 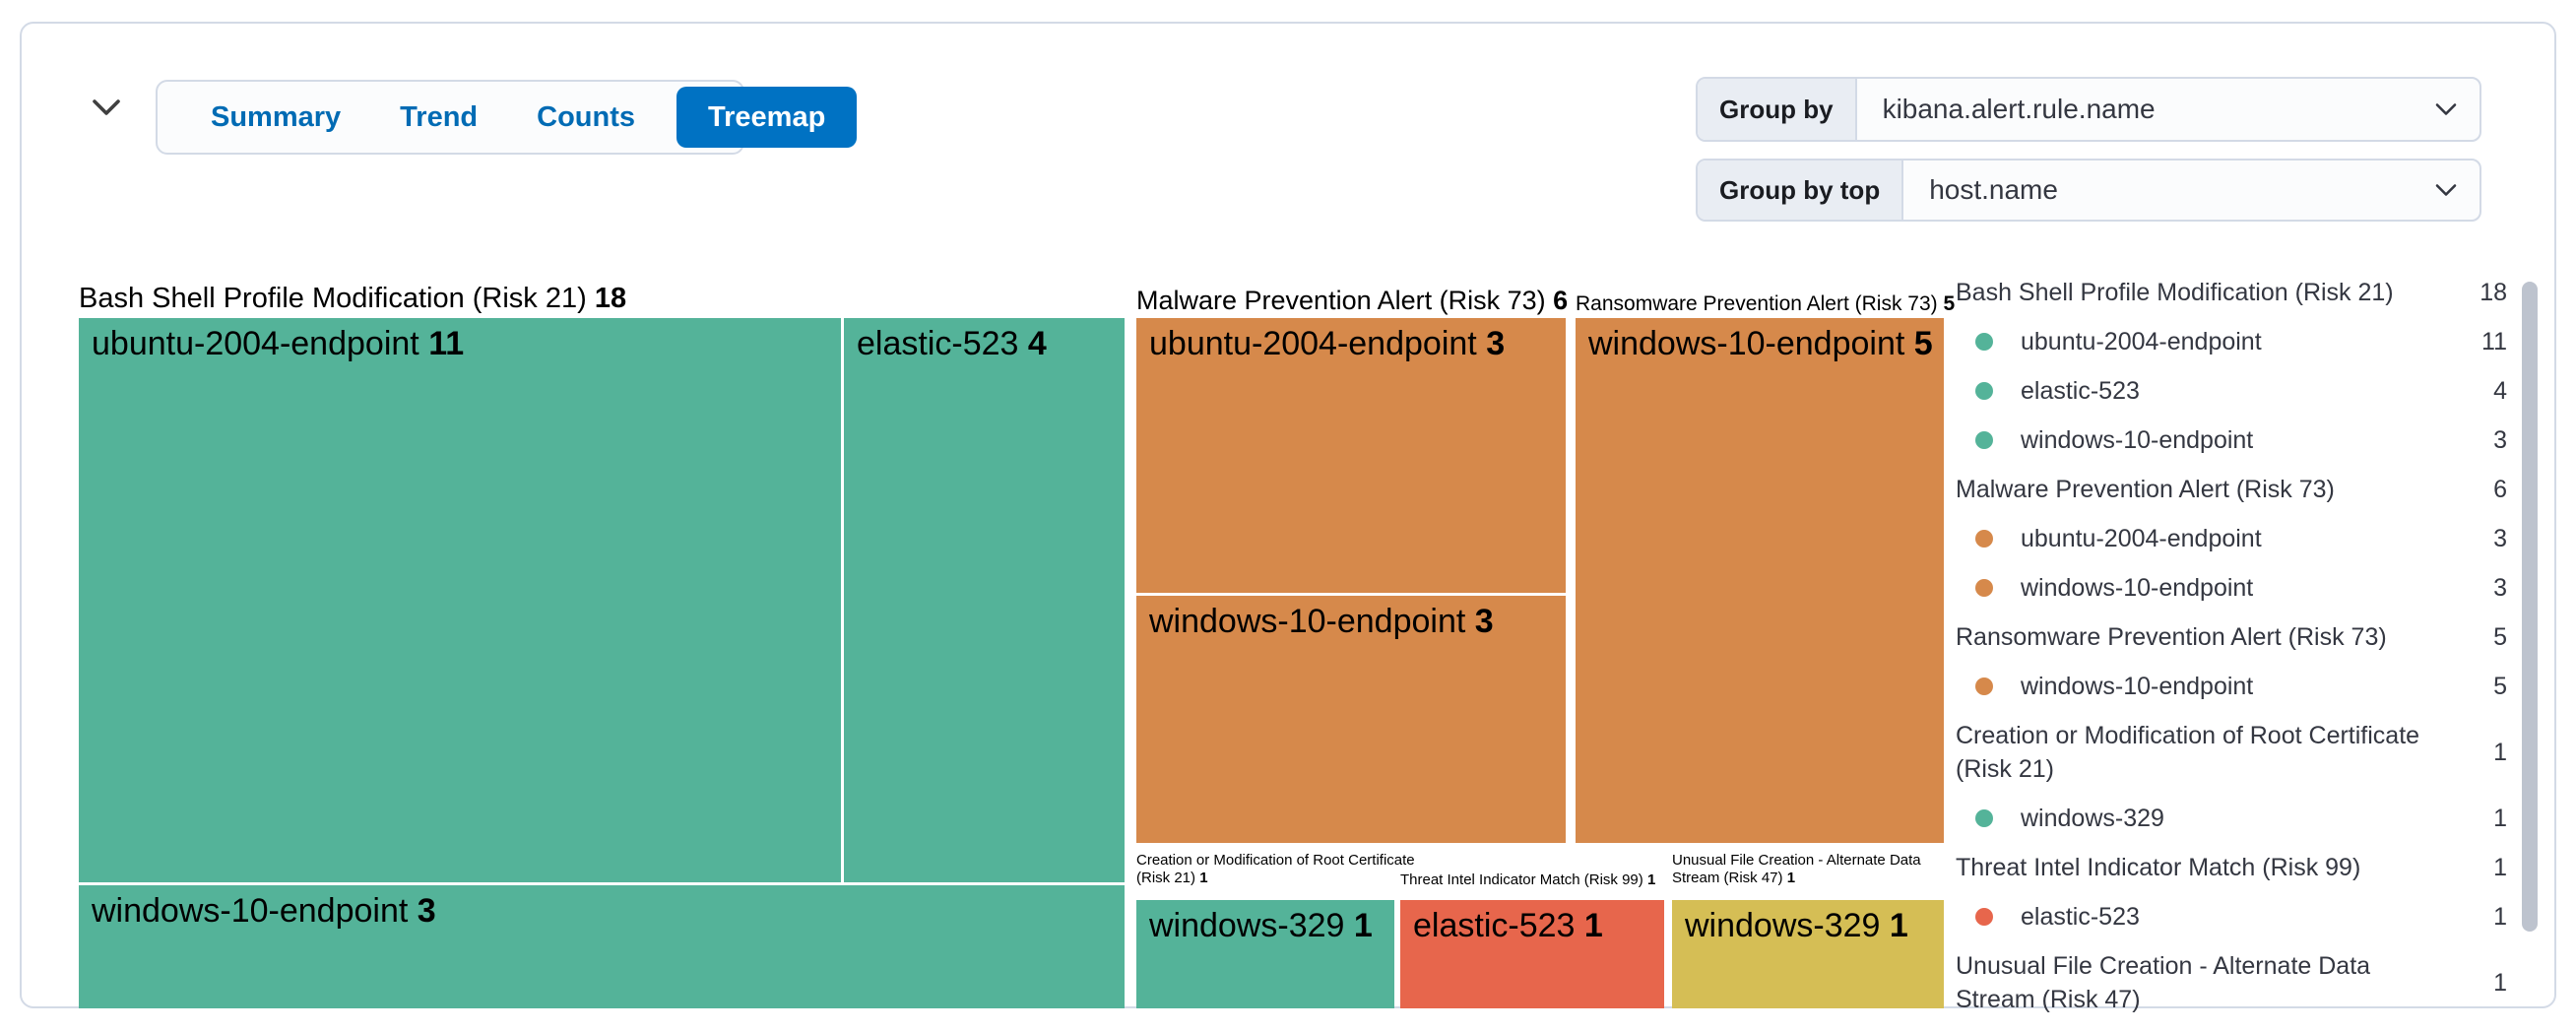 I want to click on legend-group-item: Threat Intel Indicator Match (Risk 99) 1, so click(x=2230, y=867).